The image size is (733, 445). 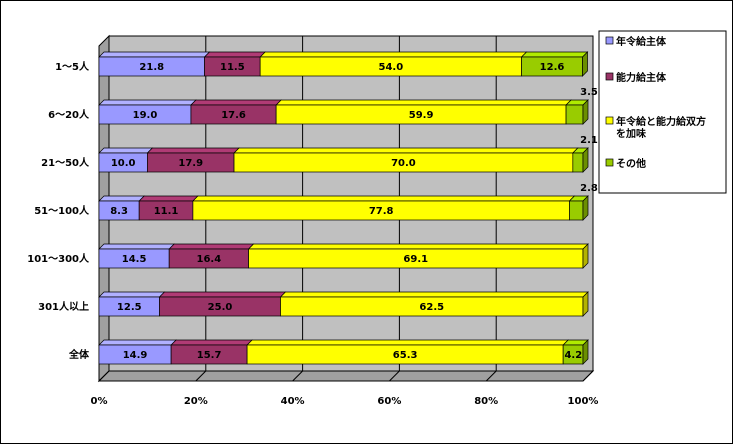 I want to click on data-label: 3.5, so click(x=589, y=92).